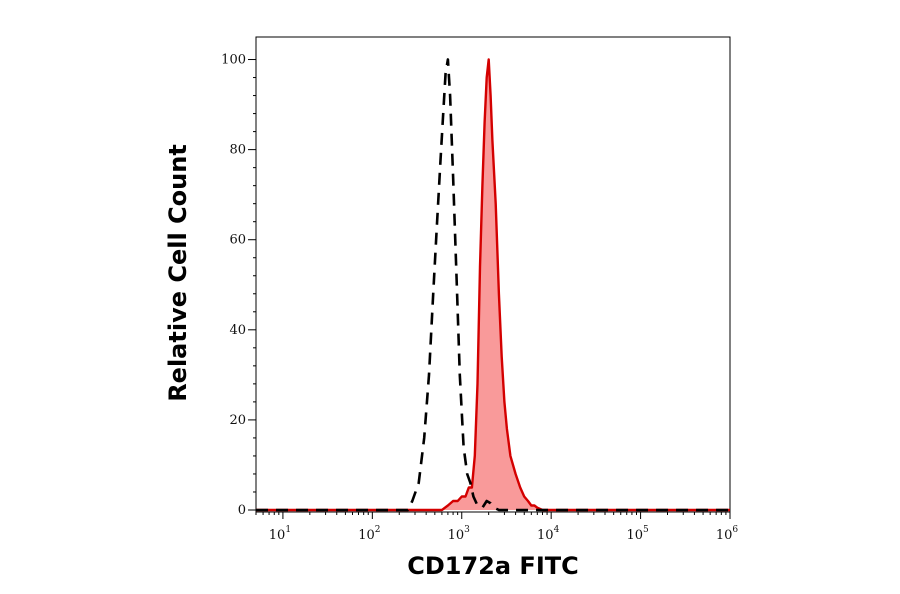  I want to click on x-tick-label: 10⁴, so click(548, 534).